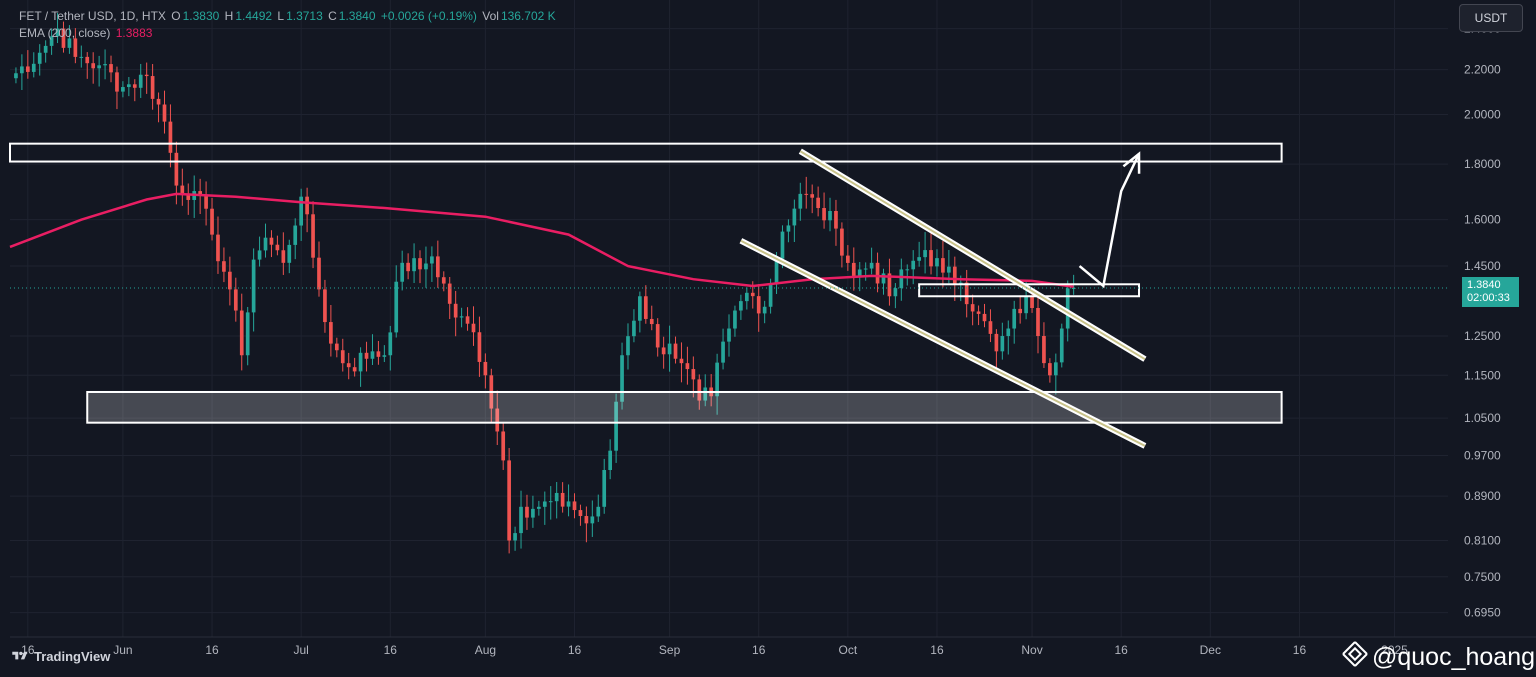 The height and width of the screenshot is (677, 1536). What do you see at coordinates (670, 650) in the screenshot?
I see `time-tick-label: Sep` at bounding box center [670, 650].